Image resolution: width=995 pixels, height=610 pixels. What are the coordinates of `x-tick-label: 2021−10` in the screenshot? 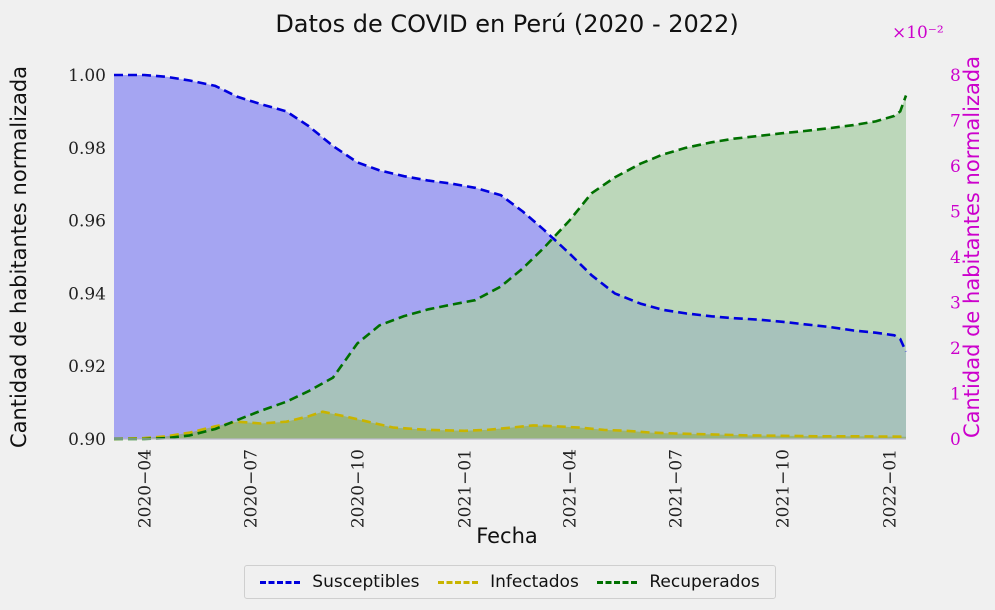 It's located at (784, 488).